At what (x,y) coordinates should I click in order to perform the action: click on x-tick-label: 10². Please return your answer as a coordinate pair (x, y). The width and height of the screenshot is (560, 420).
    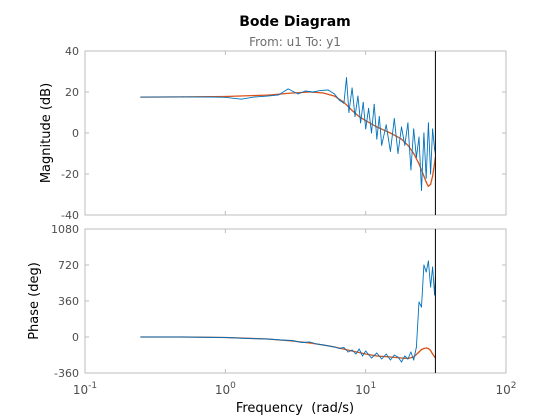
    Looking at the image, I should click on (505, 389).